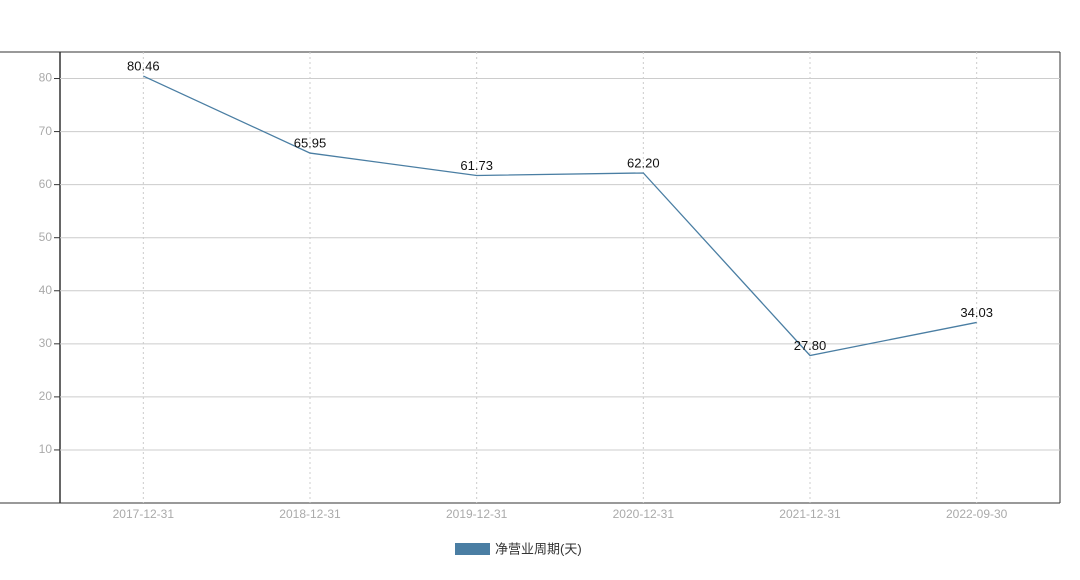 This screenshot has width=1080, height=580. Describe the element at coordinates (46, 131) in the screenshot. I see `y-tick-label: 70` at that location.